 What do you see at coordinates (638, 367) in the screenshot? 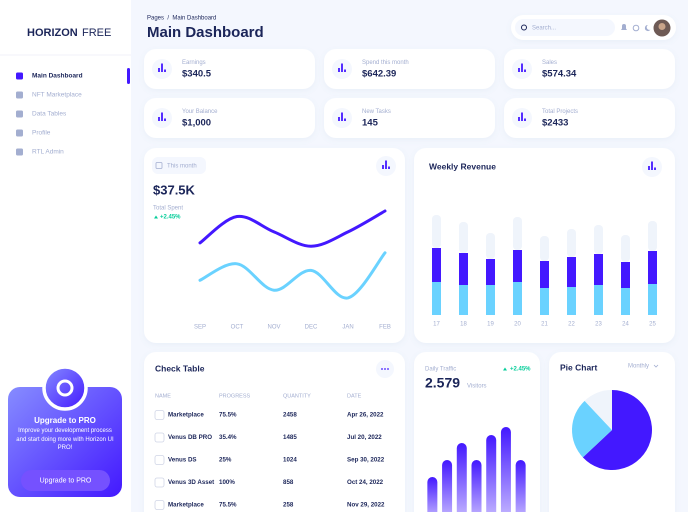
I see `period-dropdown: Monthly` at bounding box center [638, 367].